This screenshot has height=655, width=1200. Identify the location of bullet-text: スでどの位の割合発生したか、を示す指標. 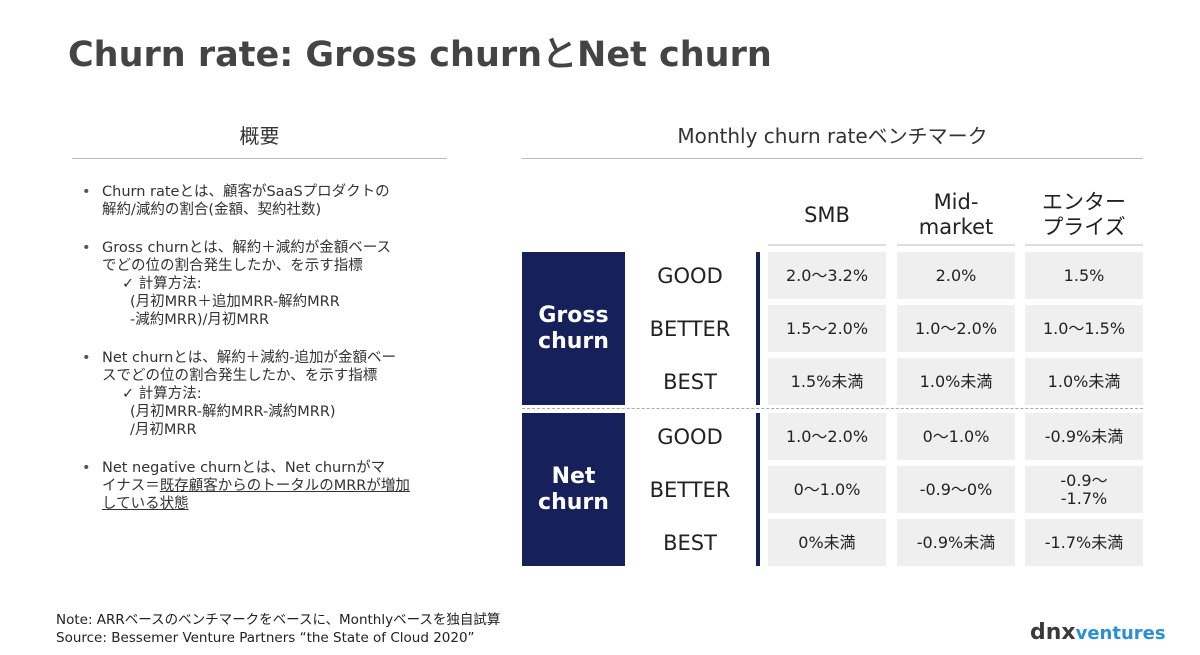
(240, 376).